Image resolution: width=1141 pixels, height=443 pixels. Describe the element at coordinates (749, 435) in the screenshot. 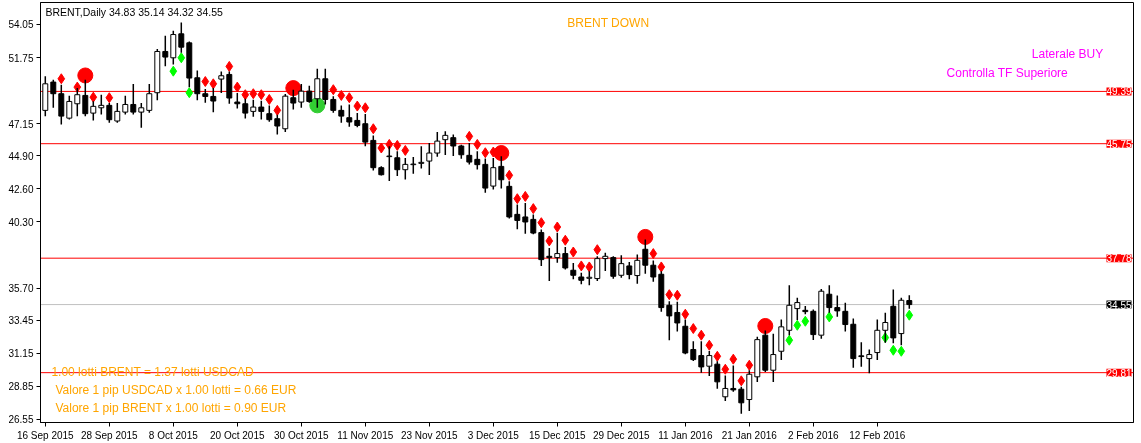

I see `x-tick-label: 21 Jan 2016` at that location.